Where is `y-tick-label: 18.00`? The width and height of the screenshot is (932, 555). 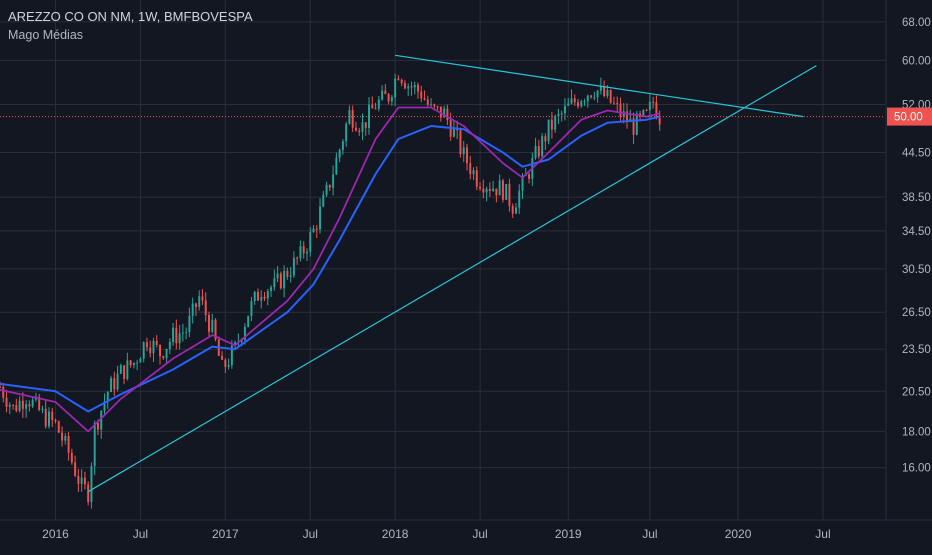 y-tick-label: 18.00 is located at coordinates (916, 432).